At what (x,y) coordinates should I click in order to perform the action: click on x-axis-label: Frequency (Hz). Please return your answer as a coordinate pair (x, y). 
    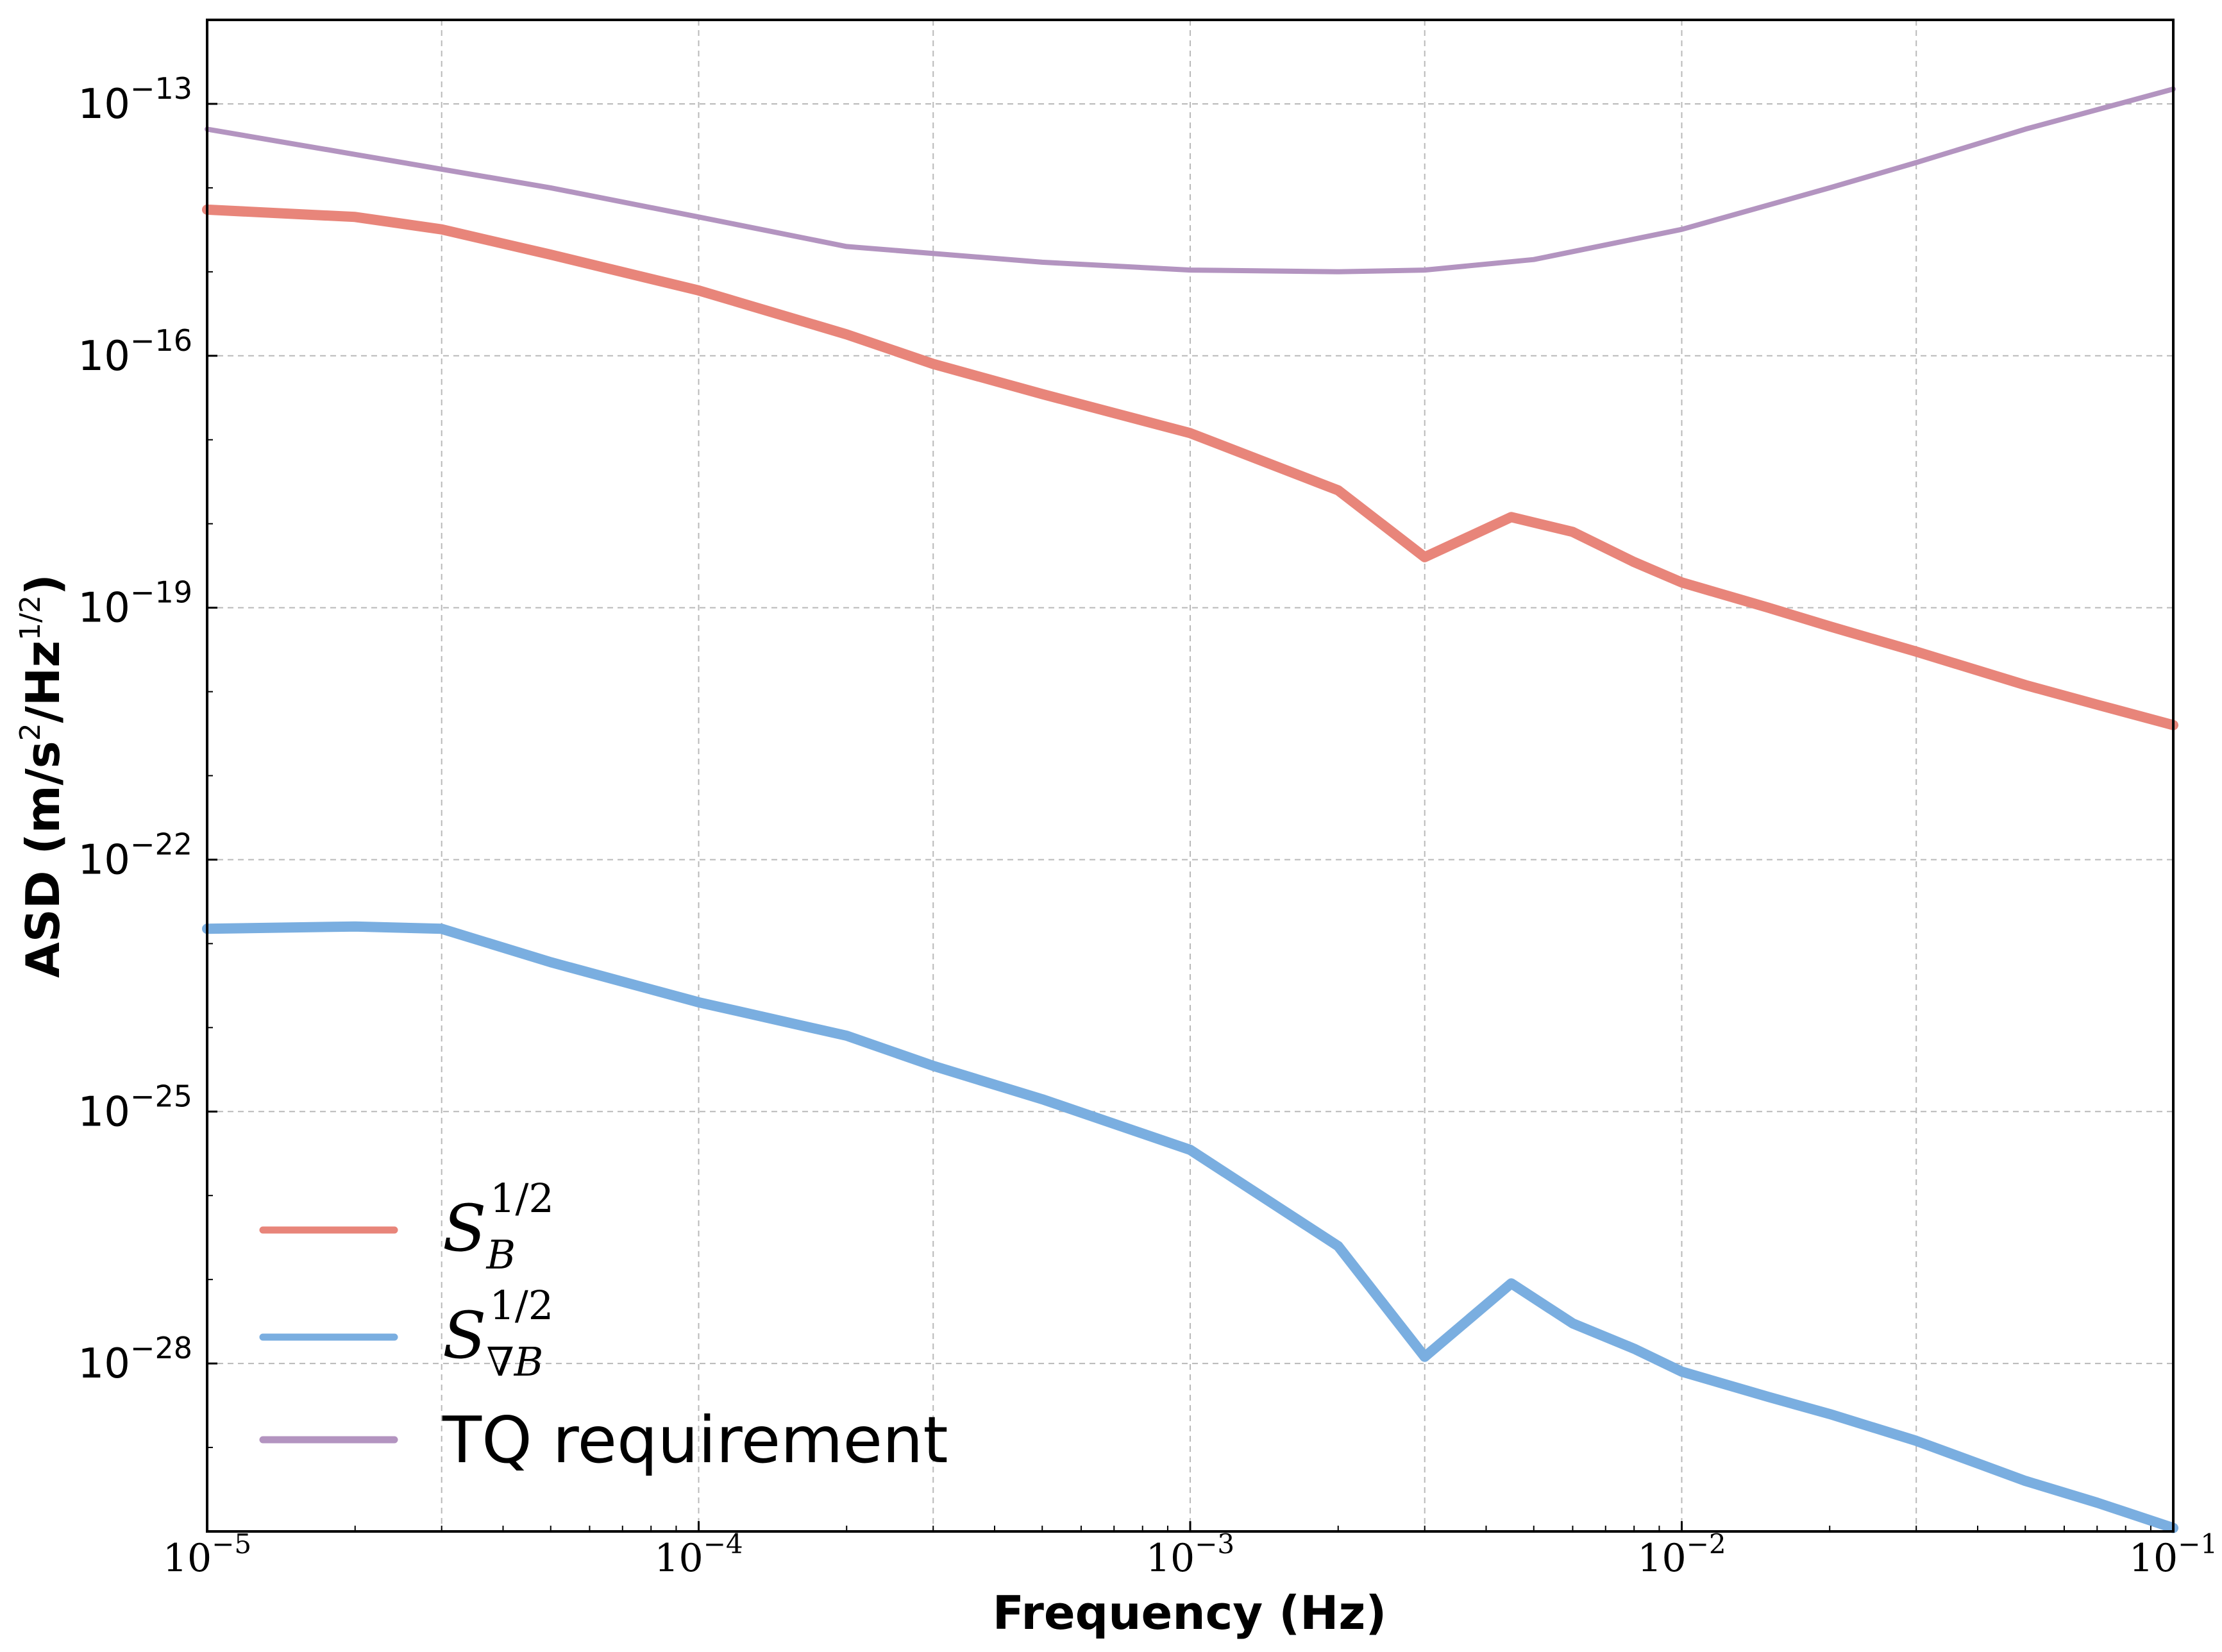
    Looking at the image, I should click on (1190, 1613).